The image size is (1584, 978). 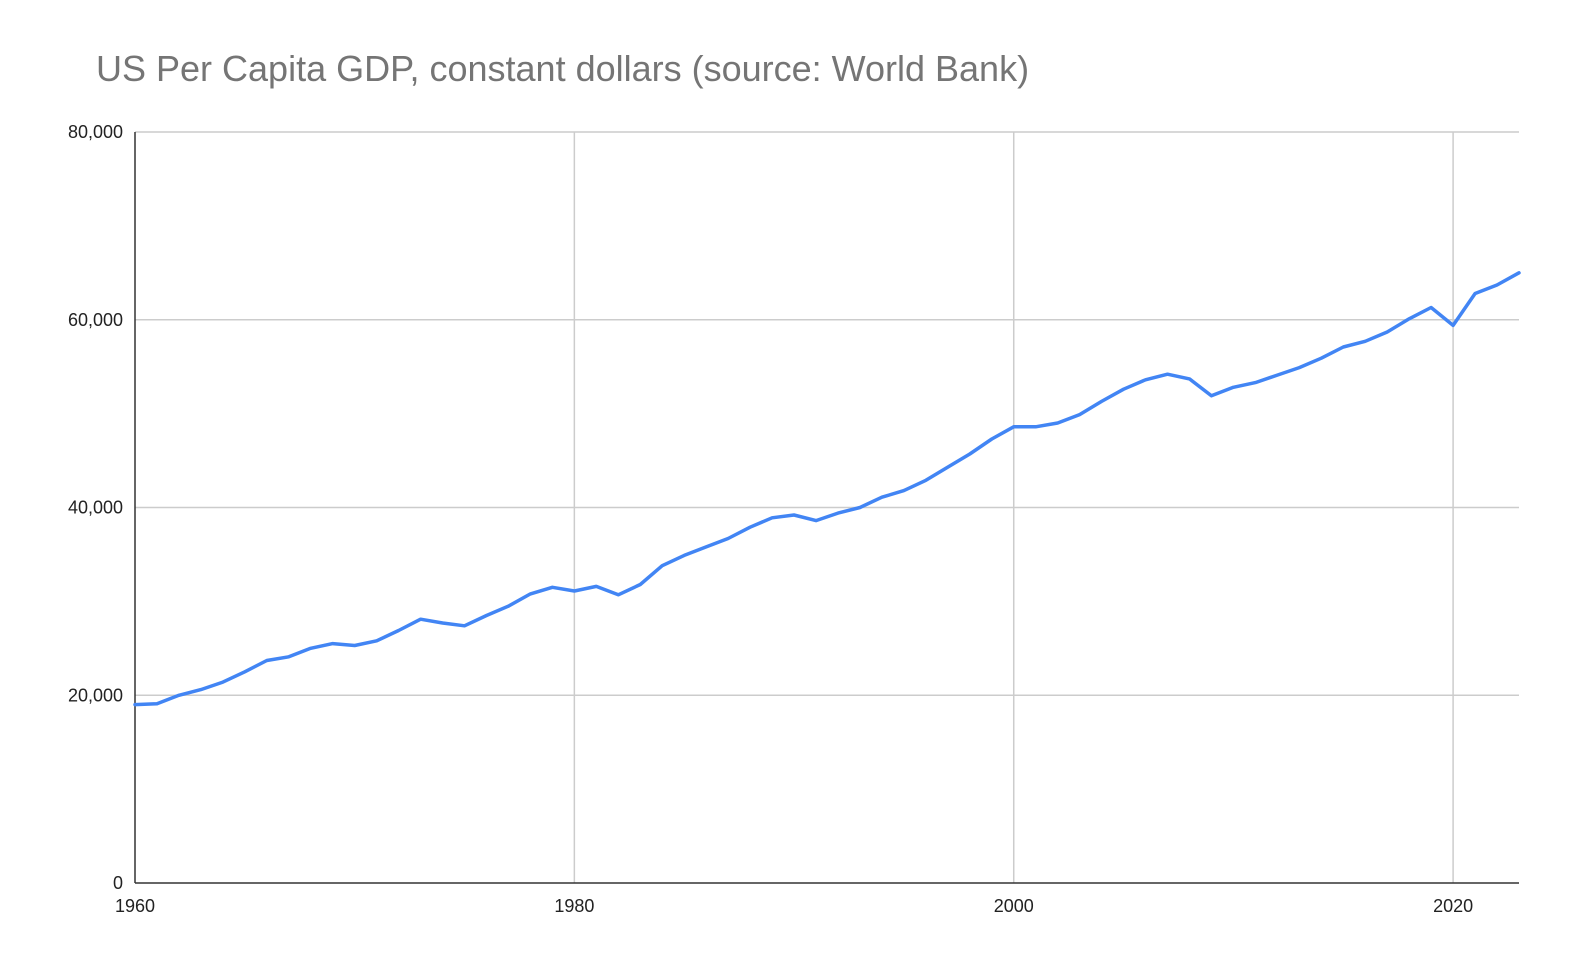 I want to click on x-tick-label: 2000, so click(x=1014, y=906).